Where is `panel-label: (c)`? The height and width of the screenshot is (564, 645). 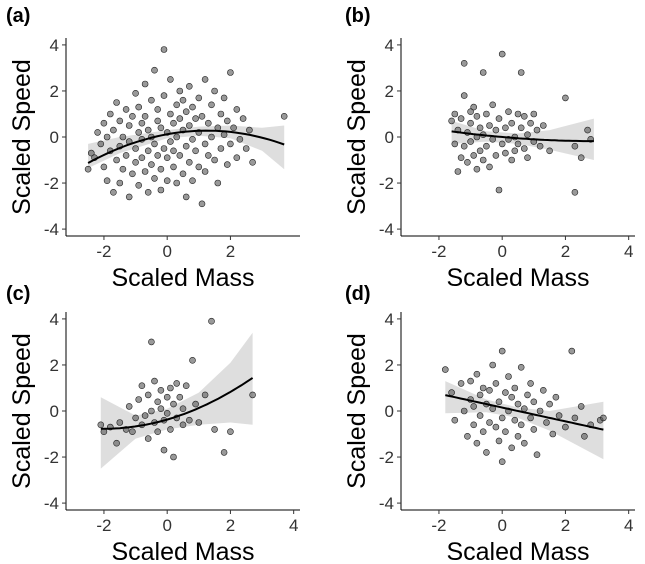
panel-label: (c) is located at coordinates (18, 294).